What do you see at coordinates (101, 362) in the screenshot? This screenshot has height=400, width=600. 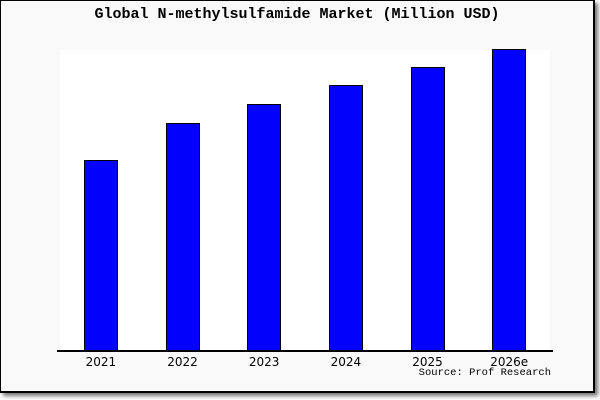 I see `x-tick-label: 2021` at bounding box center [101, 362].